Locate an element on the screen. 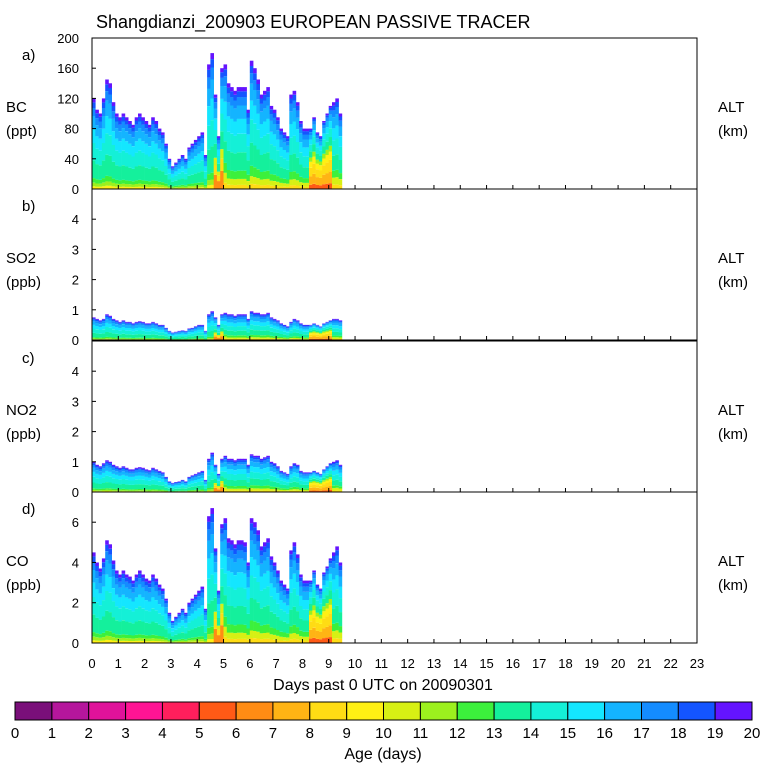 The width and height of the screenshot is (768, 768). y-tick-label: 160 is located at coordinates (68, 68).